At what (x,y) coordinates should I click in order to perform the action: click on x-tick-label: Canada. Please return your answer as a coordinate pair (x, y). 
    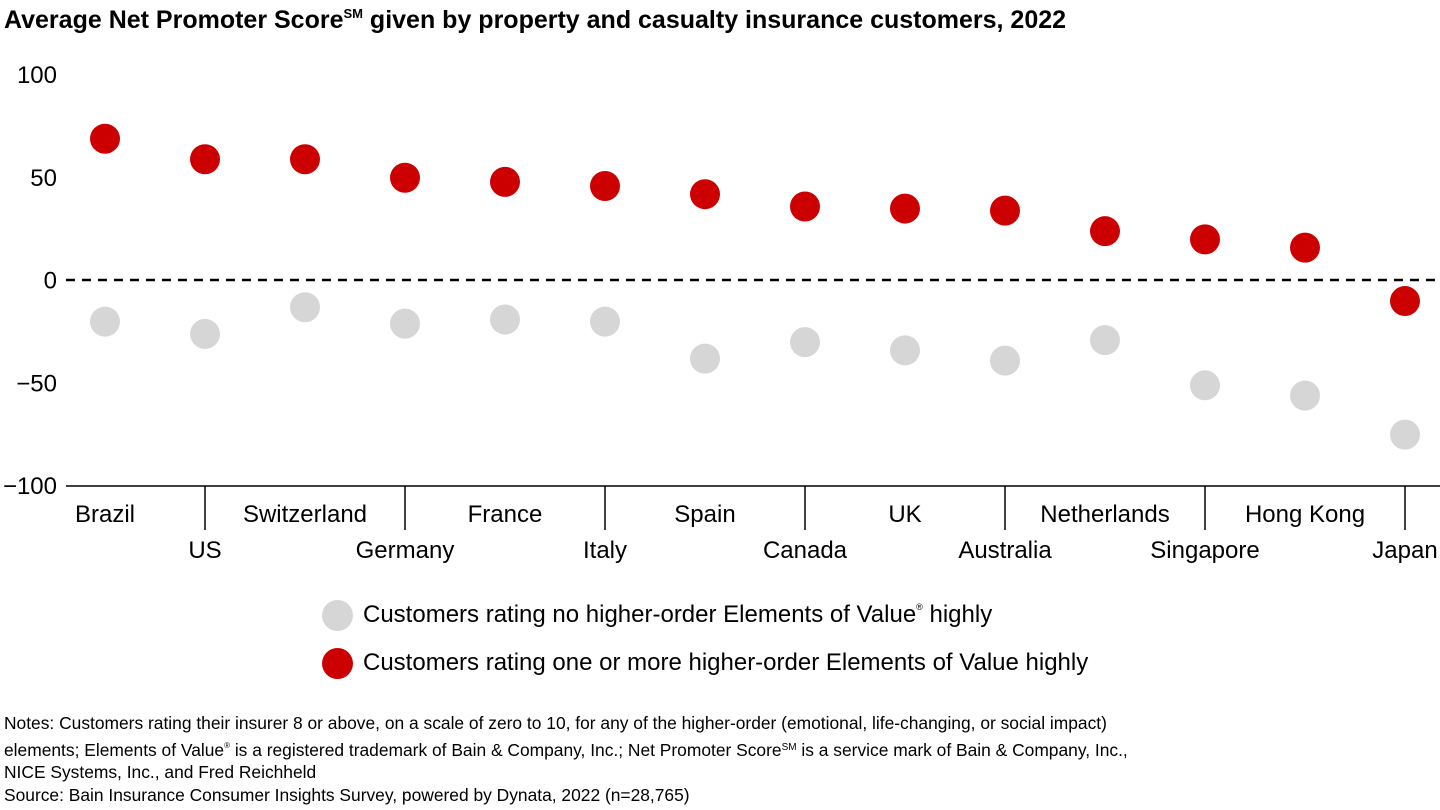
    Looking at the image, I should click on (805, 550).